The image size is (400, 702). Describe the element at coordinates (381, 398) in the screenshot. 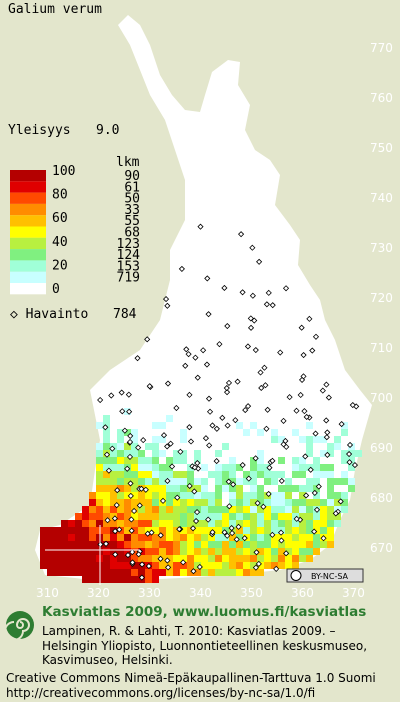

I see `northing-label: 700` at that location.